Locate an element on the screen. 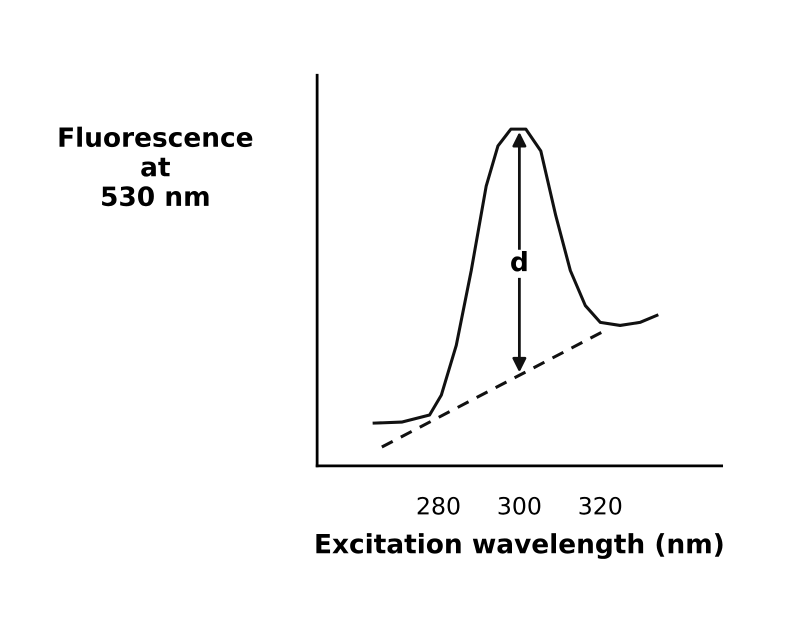 The height and width of the screenshot is (627, 809). x-tick-label: 280 is located at coordinates (439, 505).